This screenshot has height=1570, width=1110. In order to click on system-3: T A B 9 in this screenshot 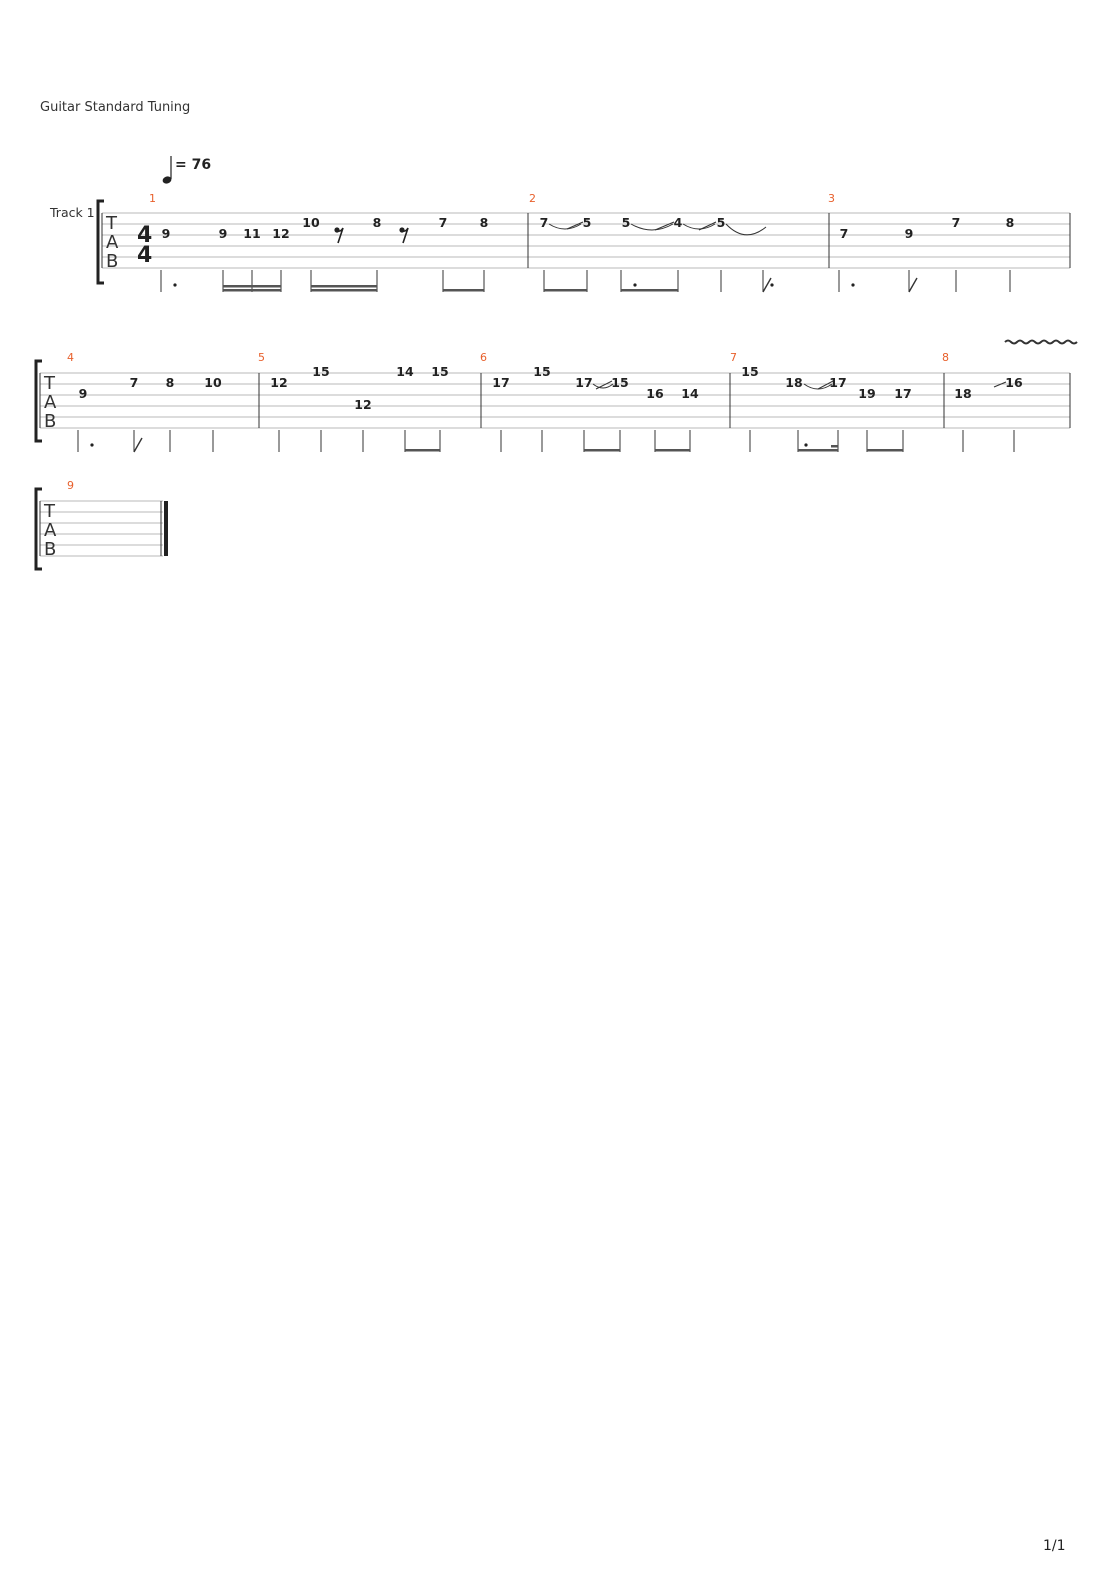, I will do `click(101, 525)`.